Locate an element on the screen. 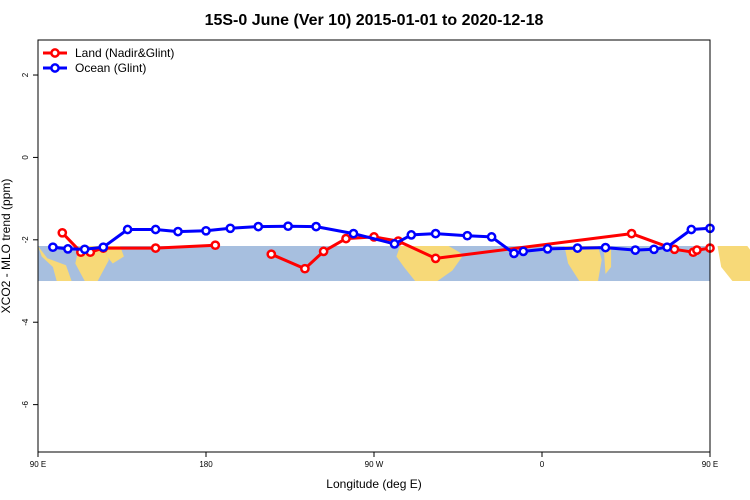 This screenshot has width=750, height=500. y-tick-label: 2 is located at coordinates (25, 74).